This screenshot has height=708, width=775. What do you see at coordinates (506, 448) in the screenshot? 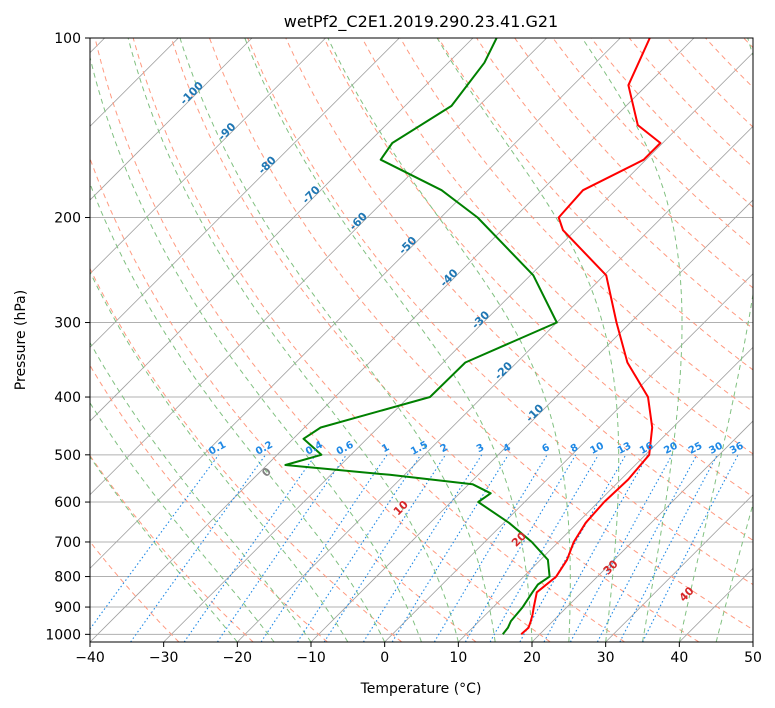
I see `mixing-ratio-label: 4` at bounding box center [506, 448].